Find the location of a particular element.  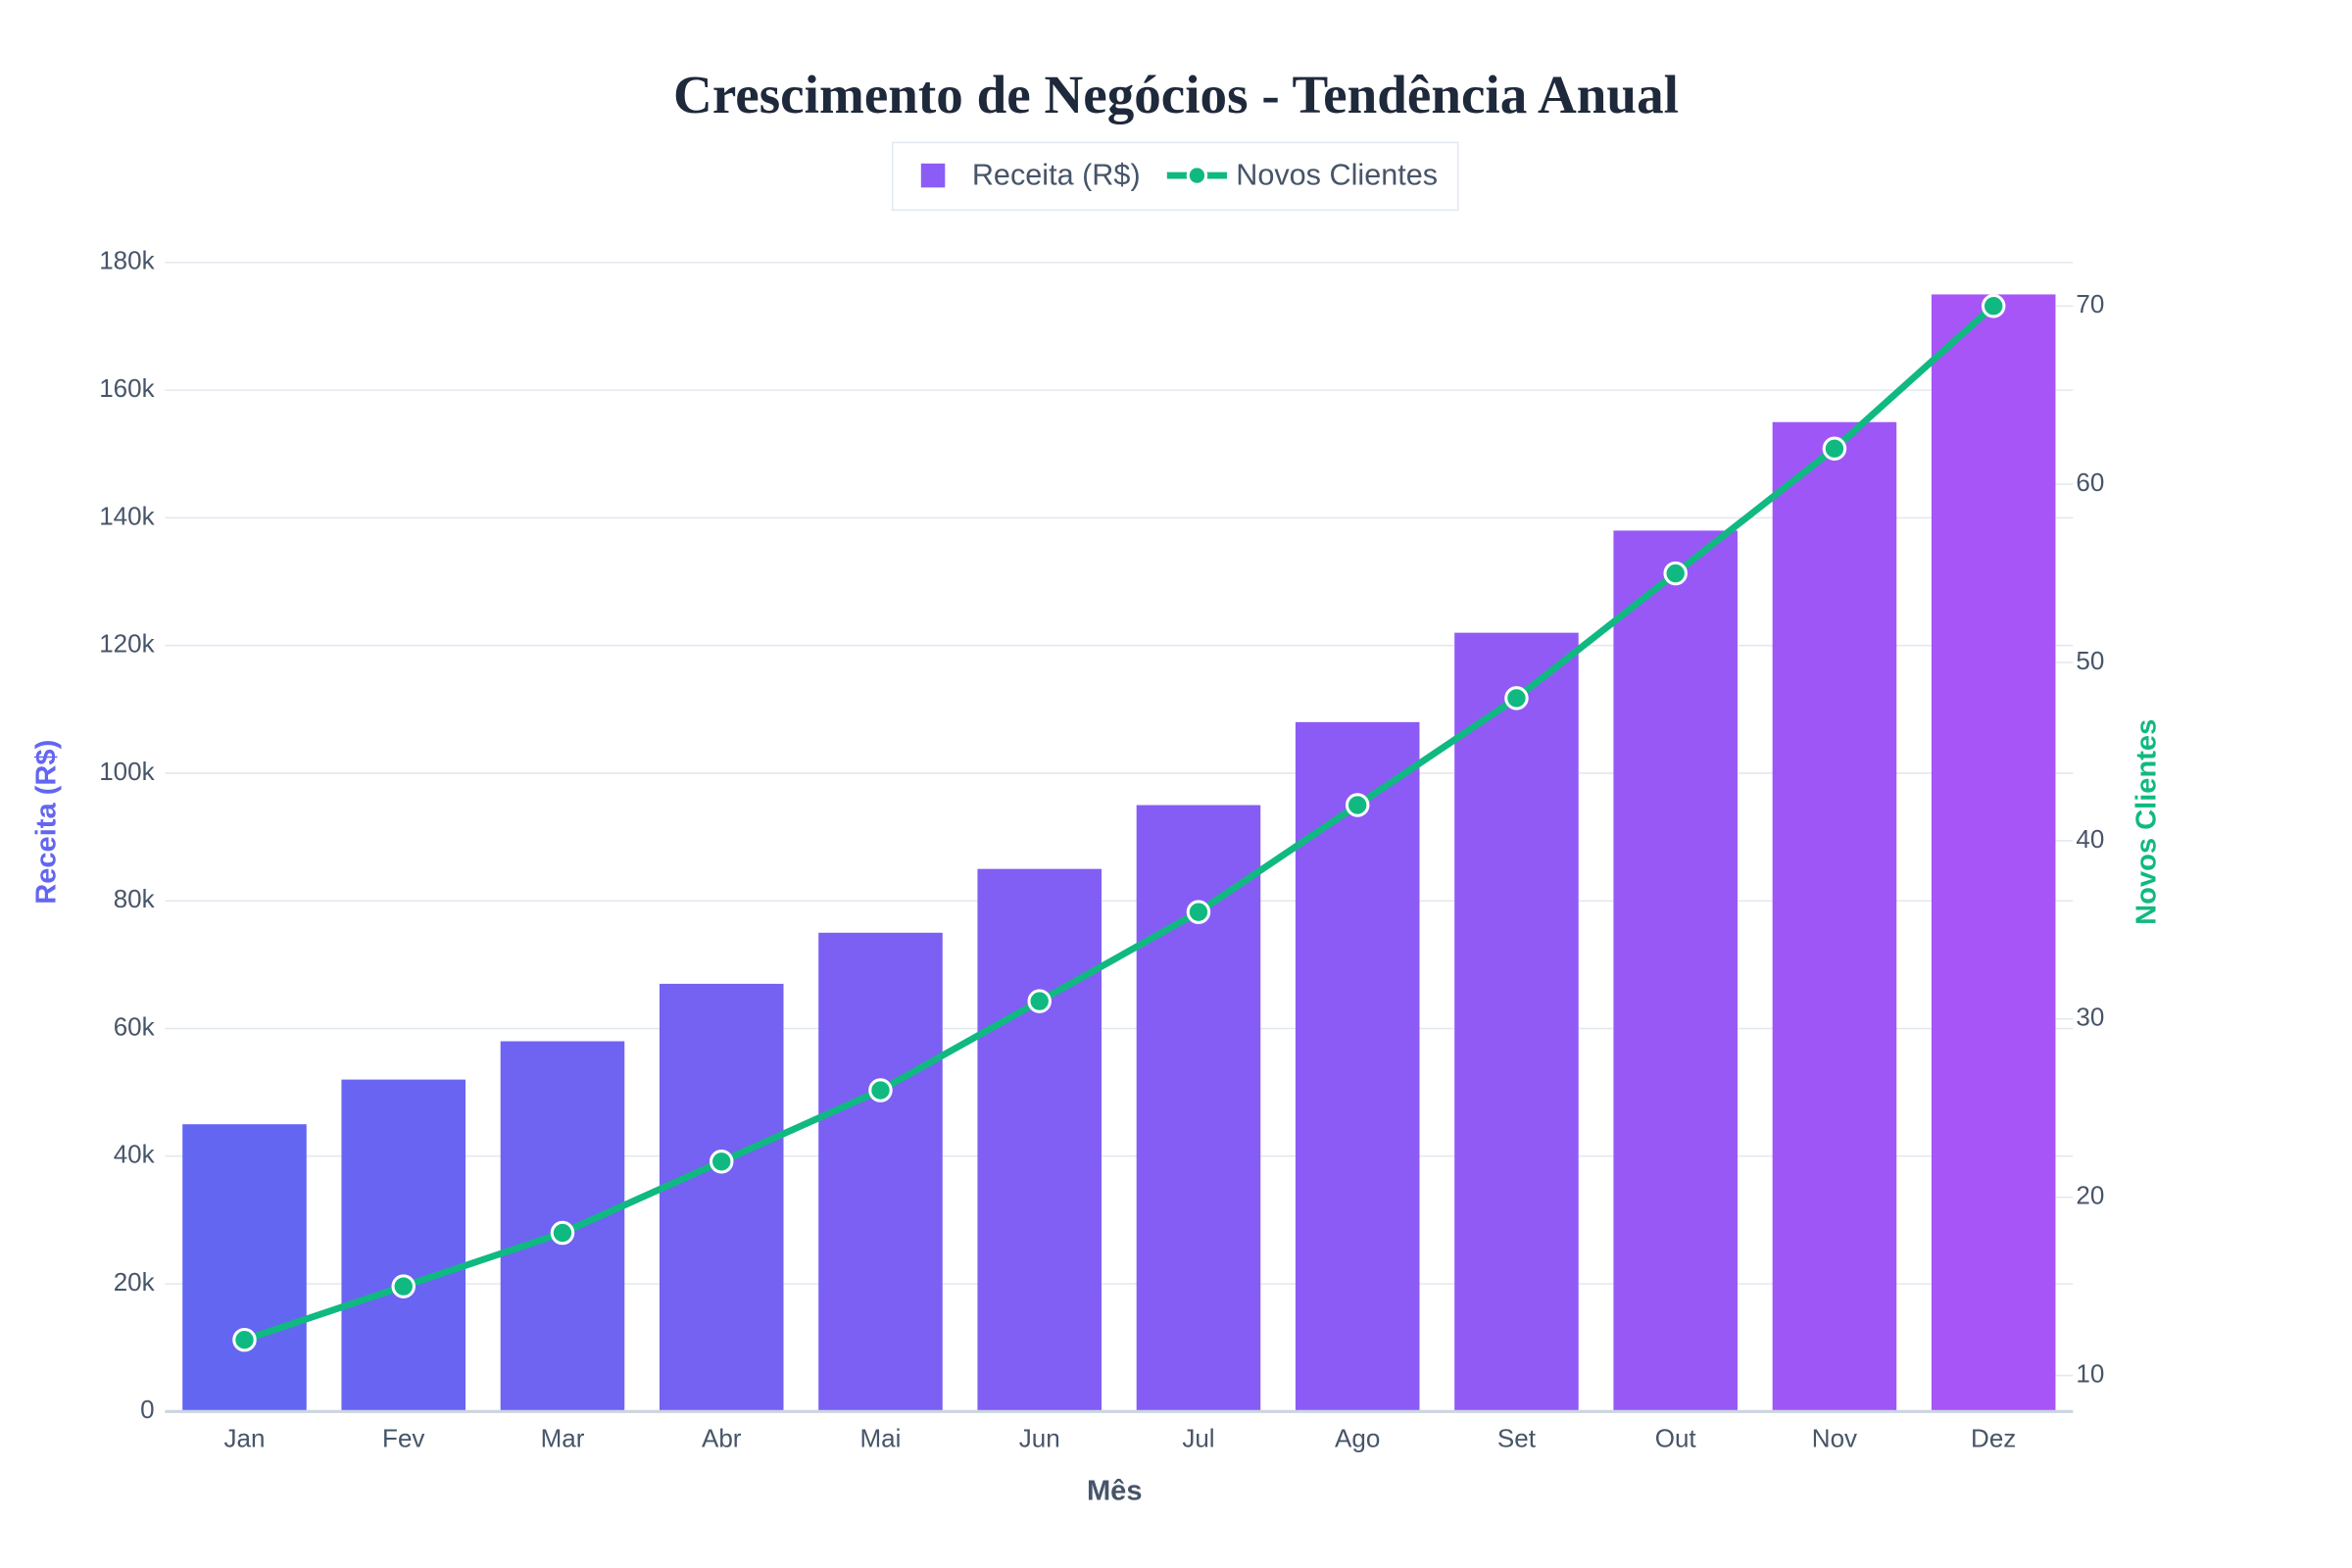

legend-label: Novos Clientes is located at coordinates (1337, 175).